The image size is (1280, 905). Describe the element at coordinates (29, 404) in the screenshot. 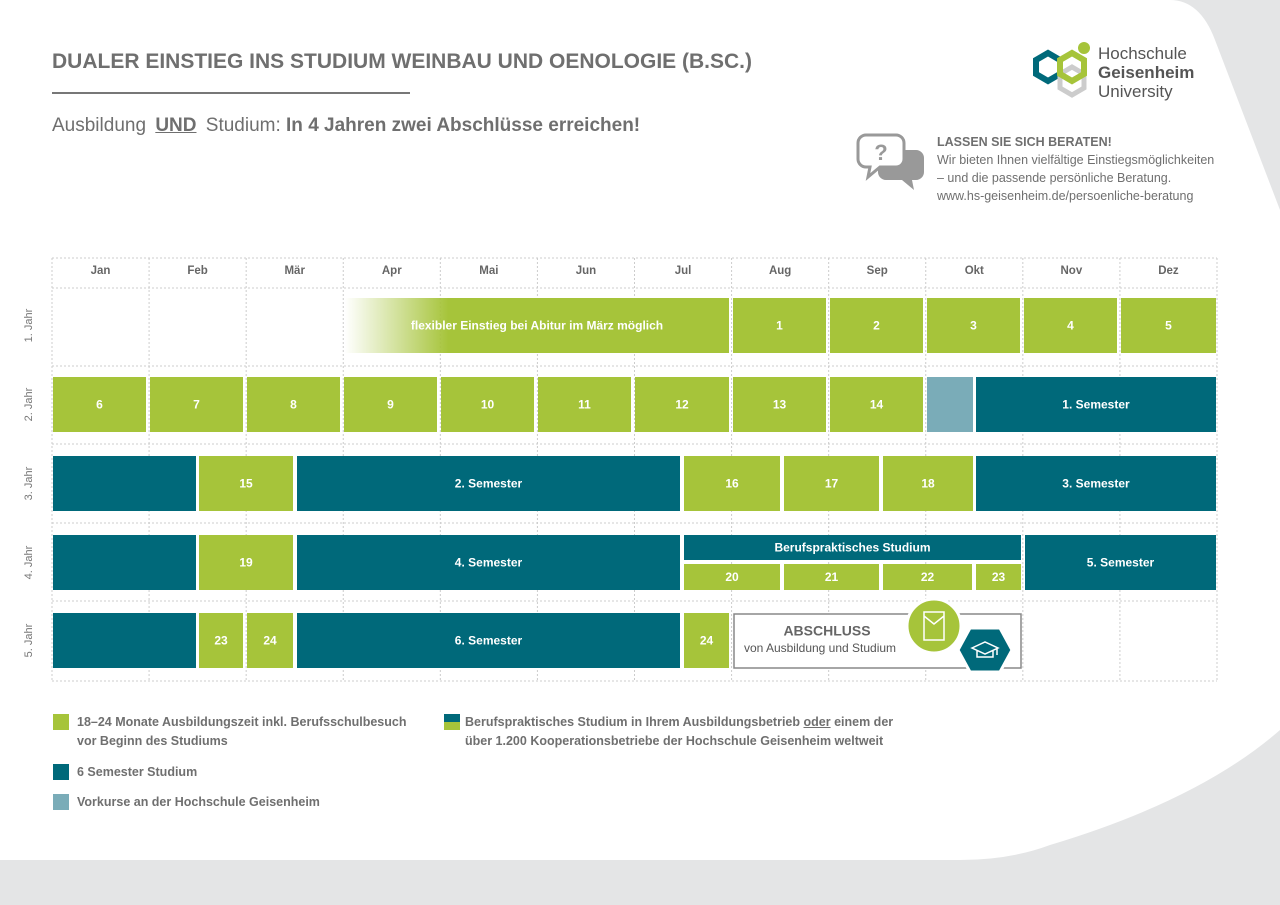

I see `year-label: 2. Jahr` at that location.